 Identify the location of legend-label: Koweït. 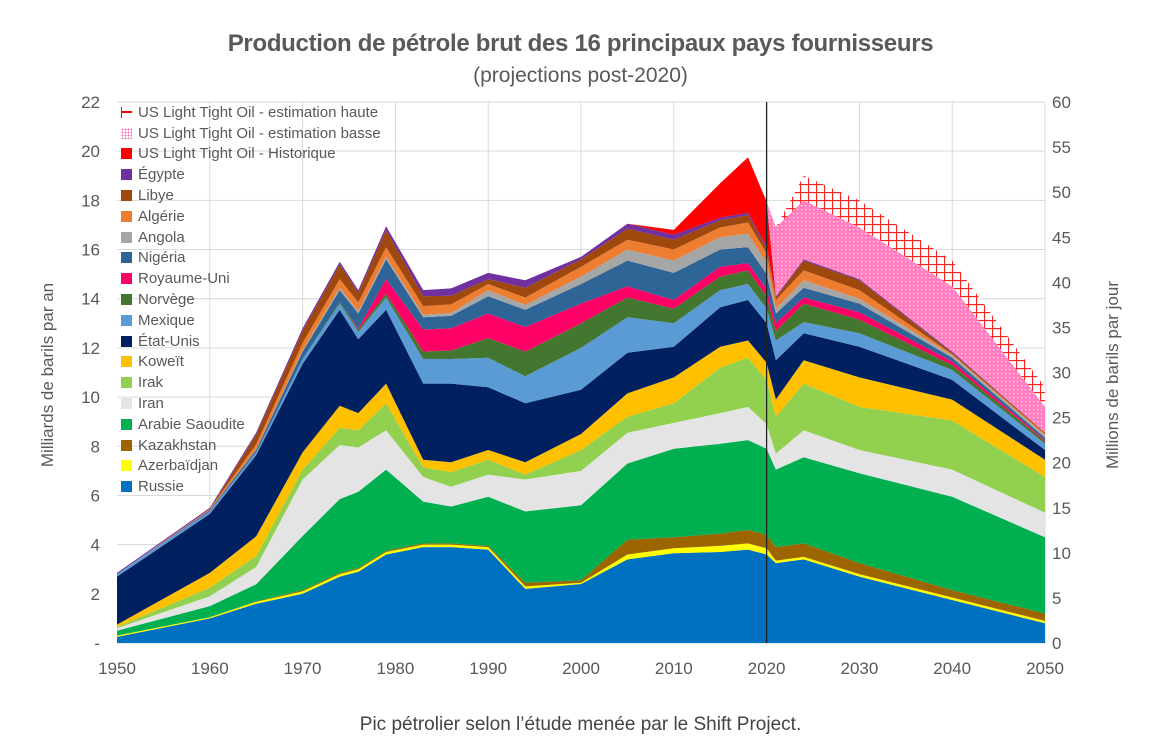
(161, 362).